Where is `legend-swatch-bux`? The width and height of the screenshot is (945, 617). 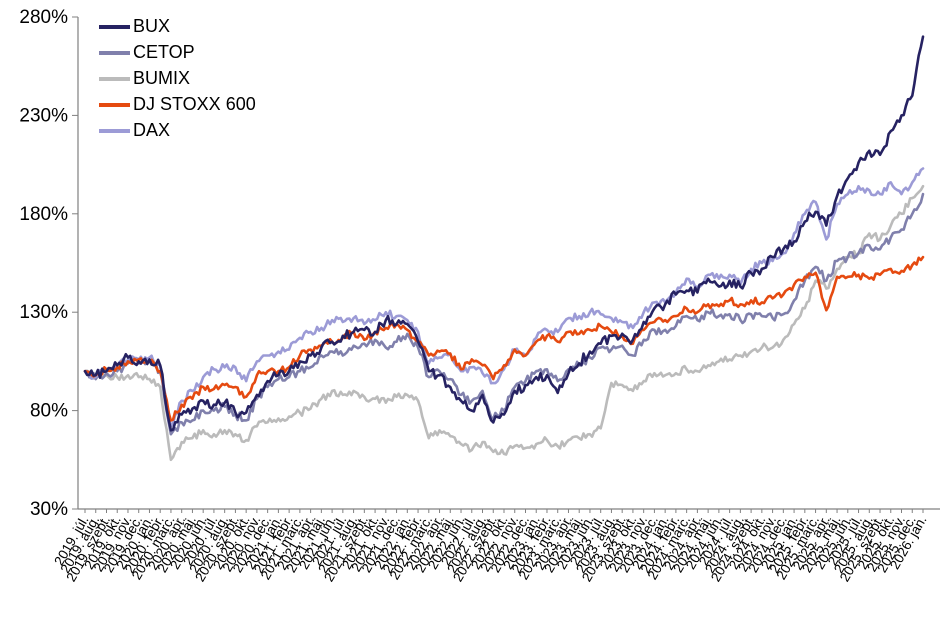
legend-swatch-bux is located at coordinates (114, 26).